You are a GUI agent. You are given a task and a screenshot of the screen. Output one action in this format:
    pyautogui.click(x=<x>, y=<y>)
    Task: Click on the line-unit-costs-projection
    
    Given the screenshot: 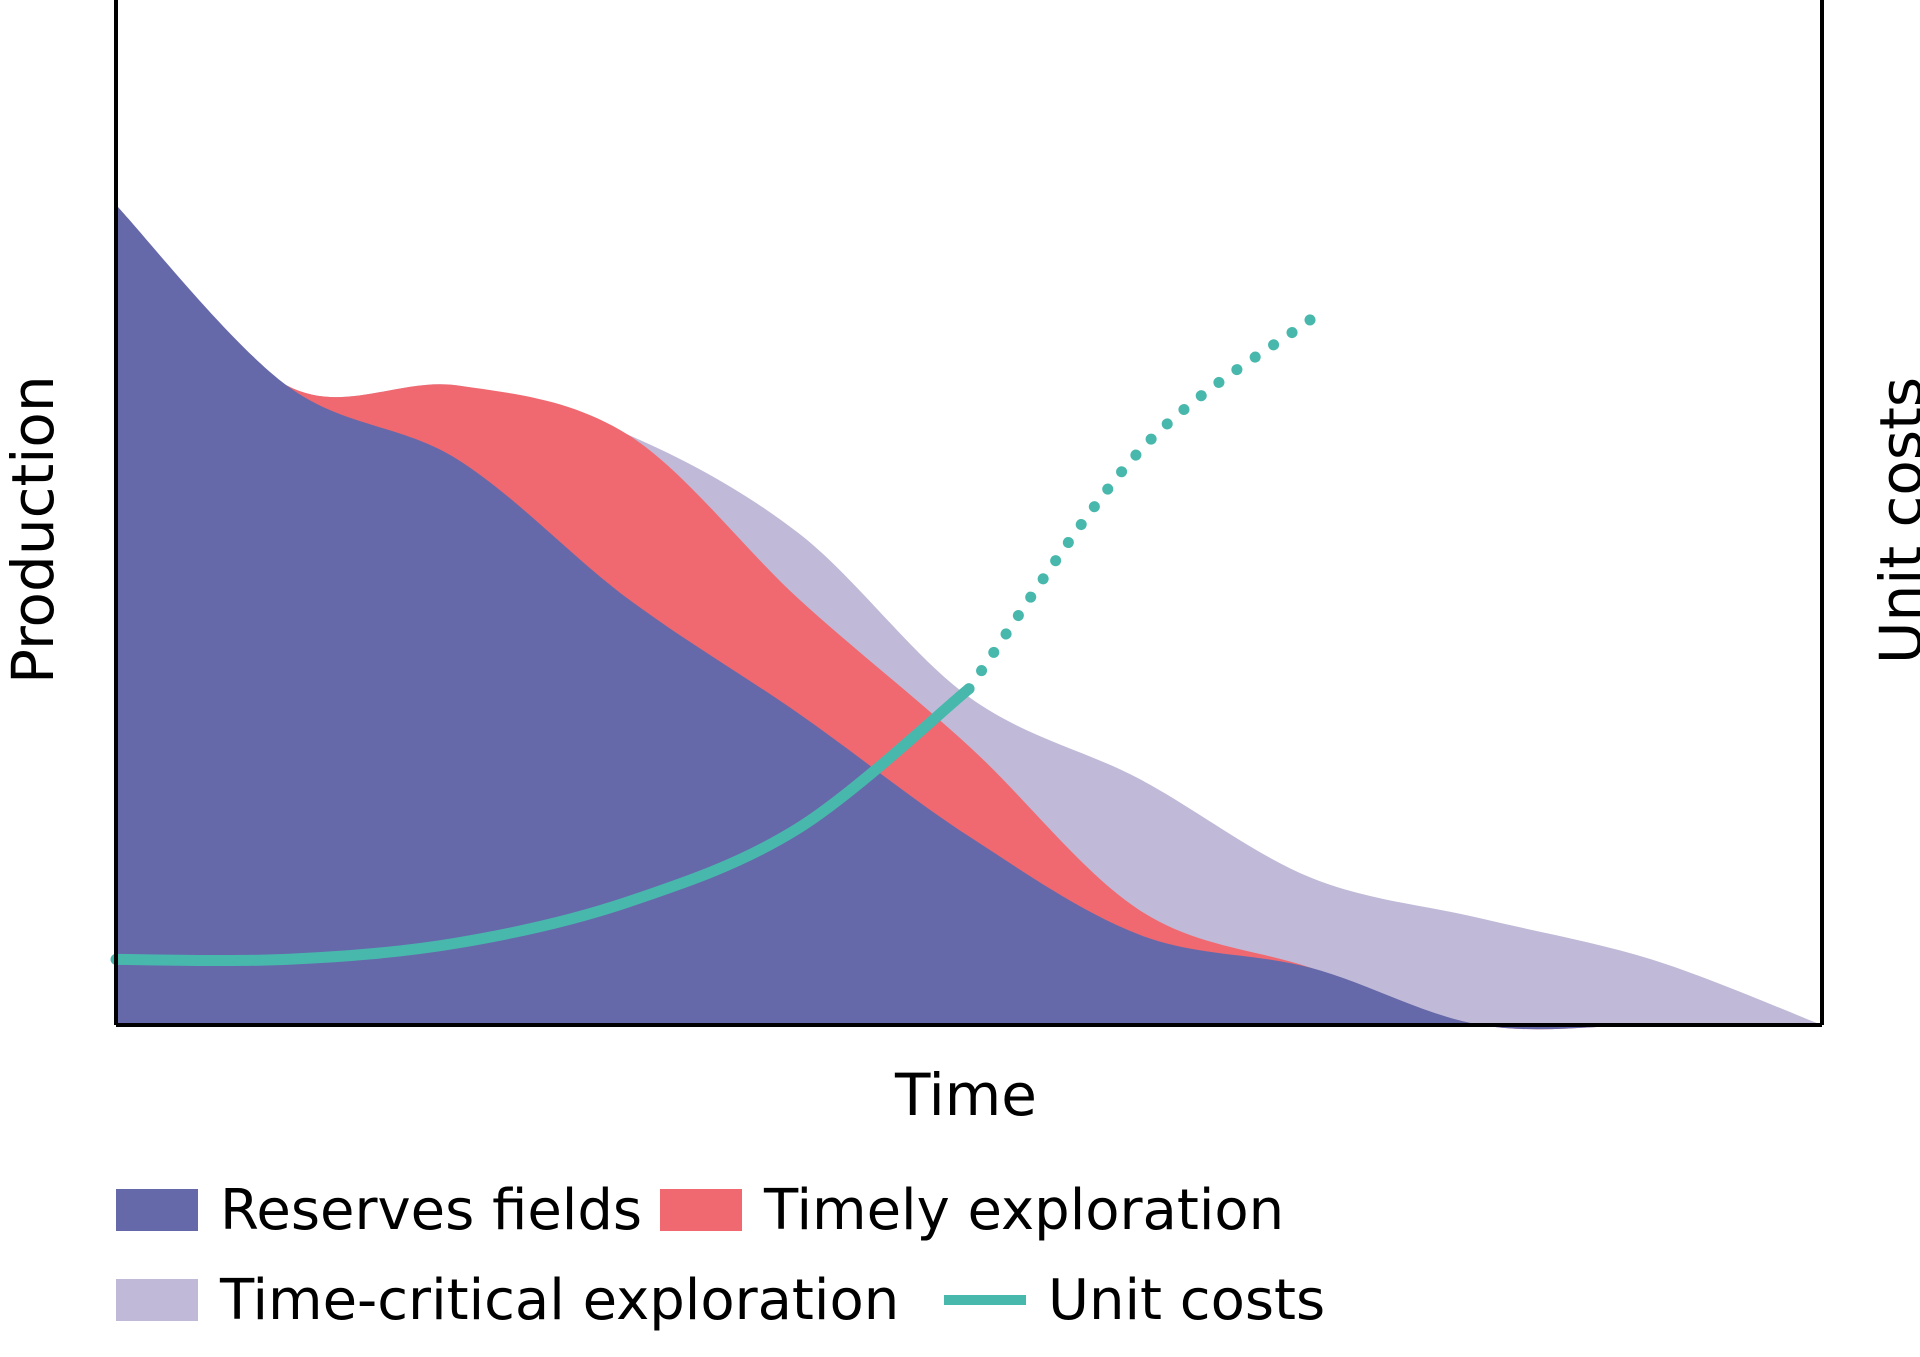 What is the action you would take?
    pyautogui.click(x=1139, y=504)
    